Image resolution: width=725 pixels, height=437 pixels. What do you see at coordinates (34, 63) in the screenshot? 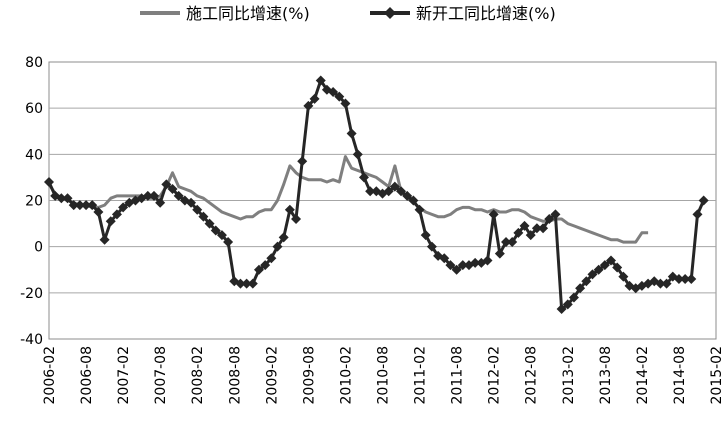
I see `y-tick-label: 80` at bounding box center [34, 63].